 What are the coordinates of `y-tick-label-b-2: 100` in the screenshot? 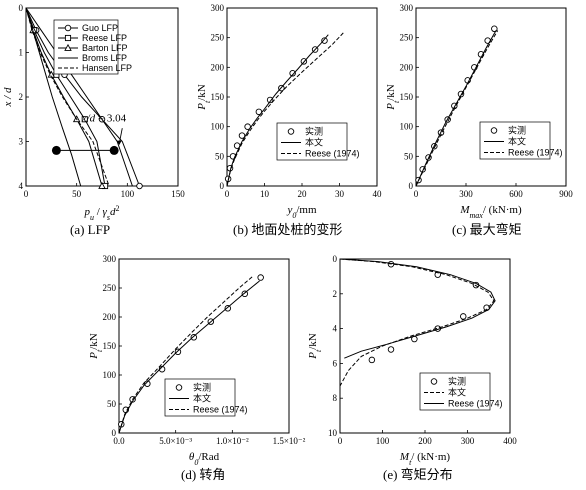 It's located at (218, 127).